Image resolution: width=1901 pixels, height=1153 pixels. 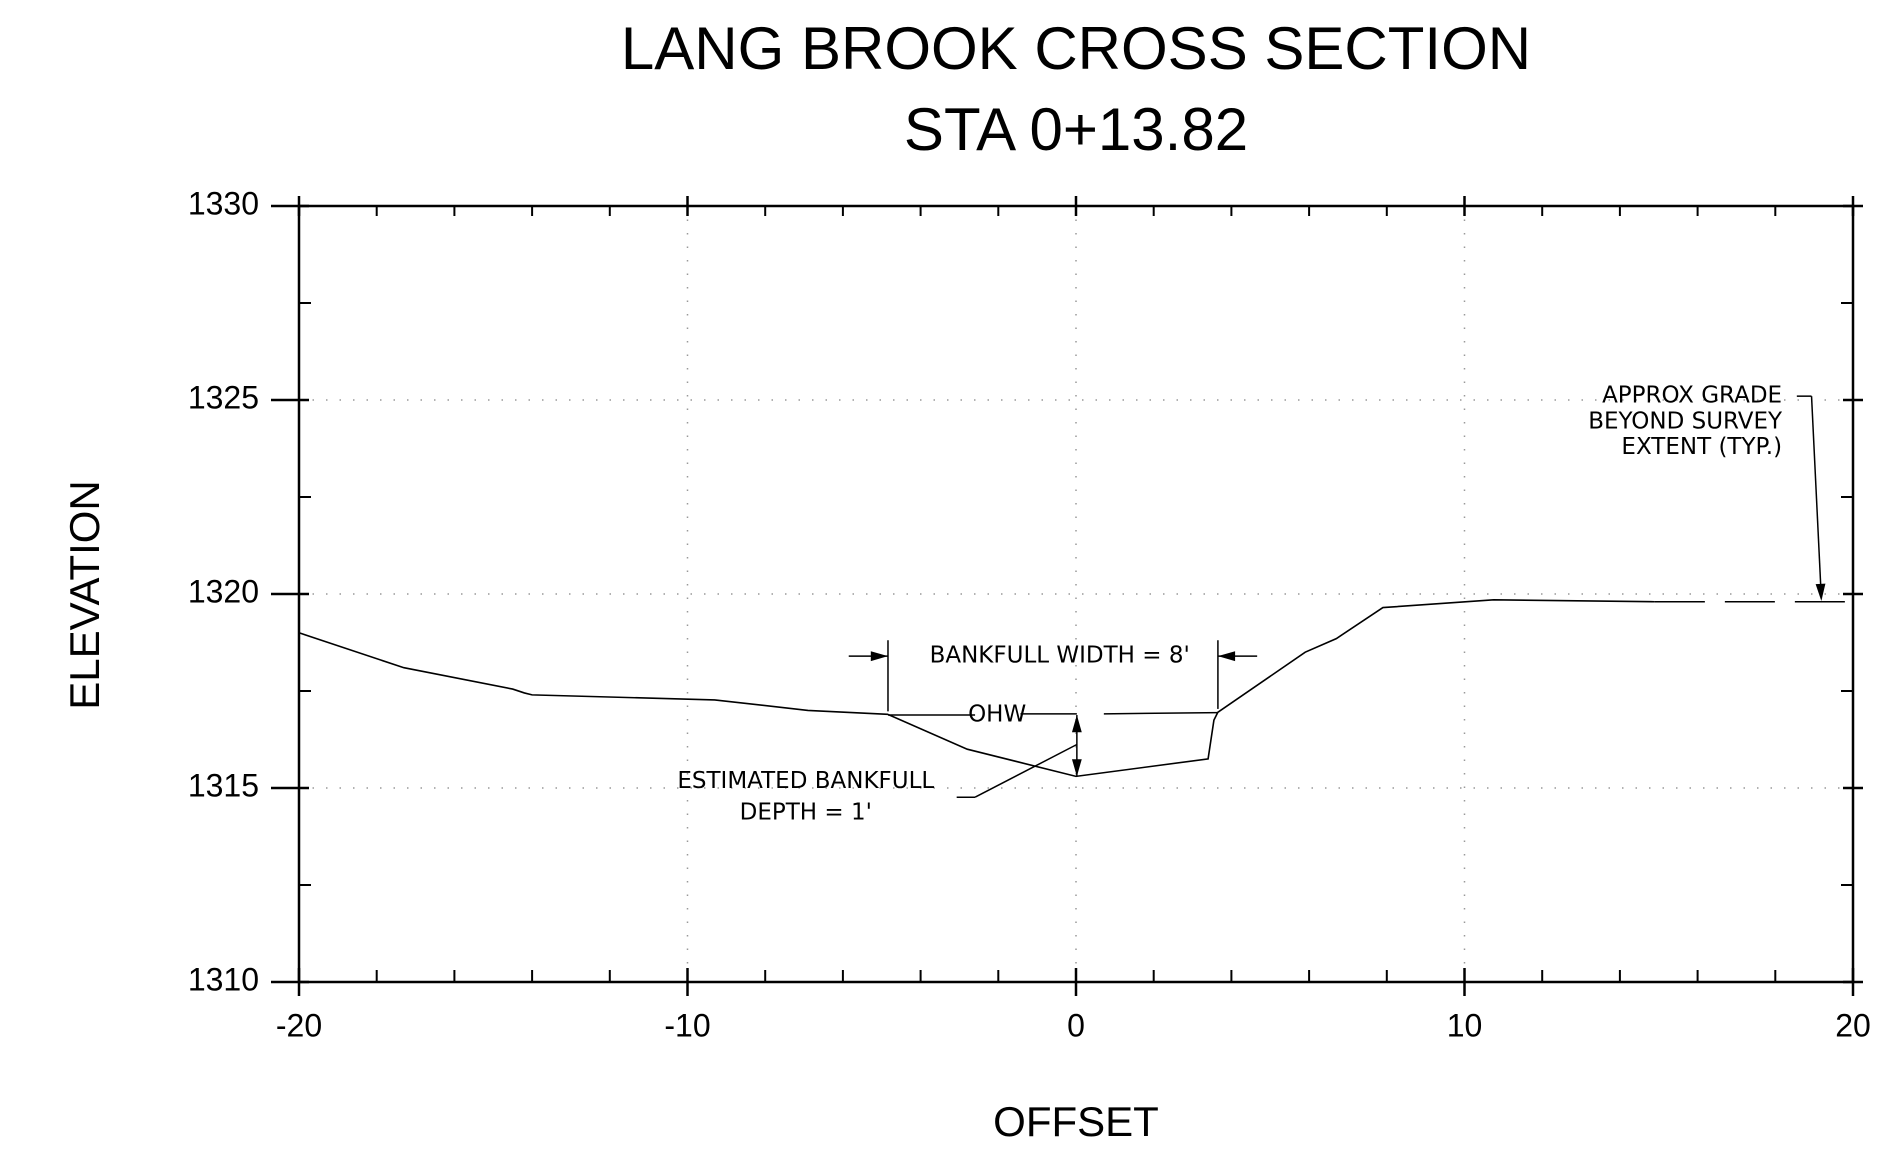 I want to click on x-axis-title: OFFSET, so click(x=1076, y=1121).